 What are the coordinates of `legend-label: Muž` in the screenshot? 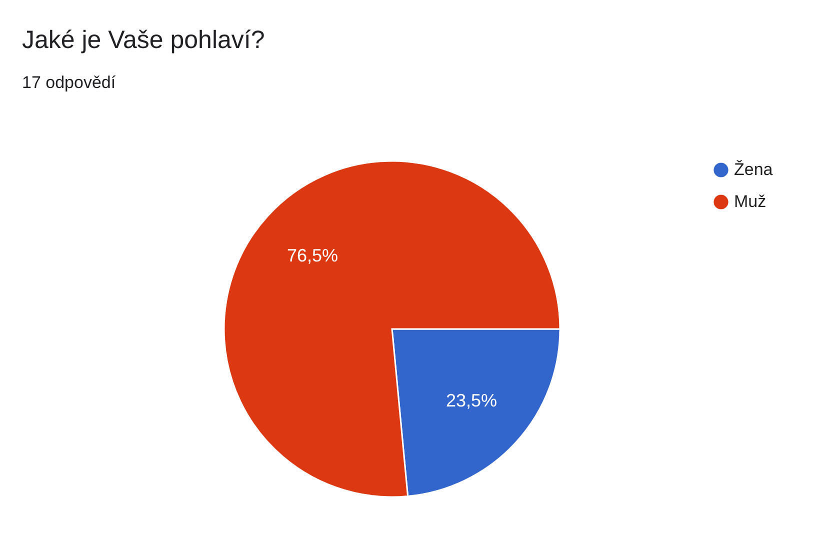 It's located at (750, 201).